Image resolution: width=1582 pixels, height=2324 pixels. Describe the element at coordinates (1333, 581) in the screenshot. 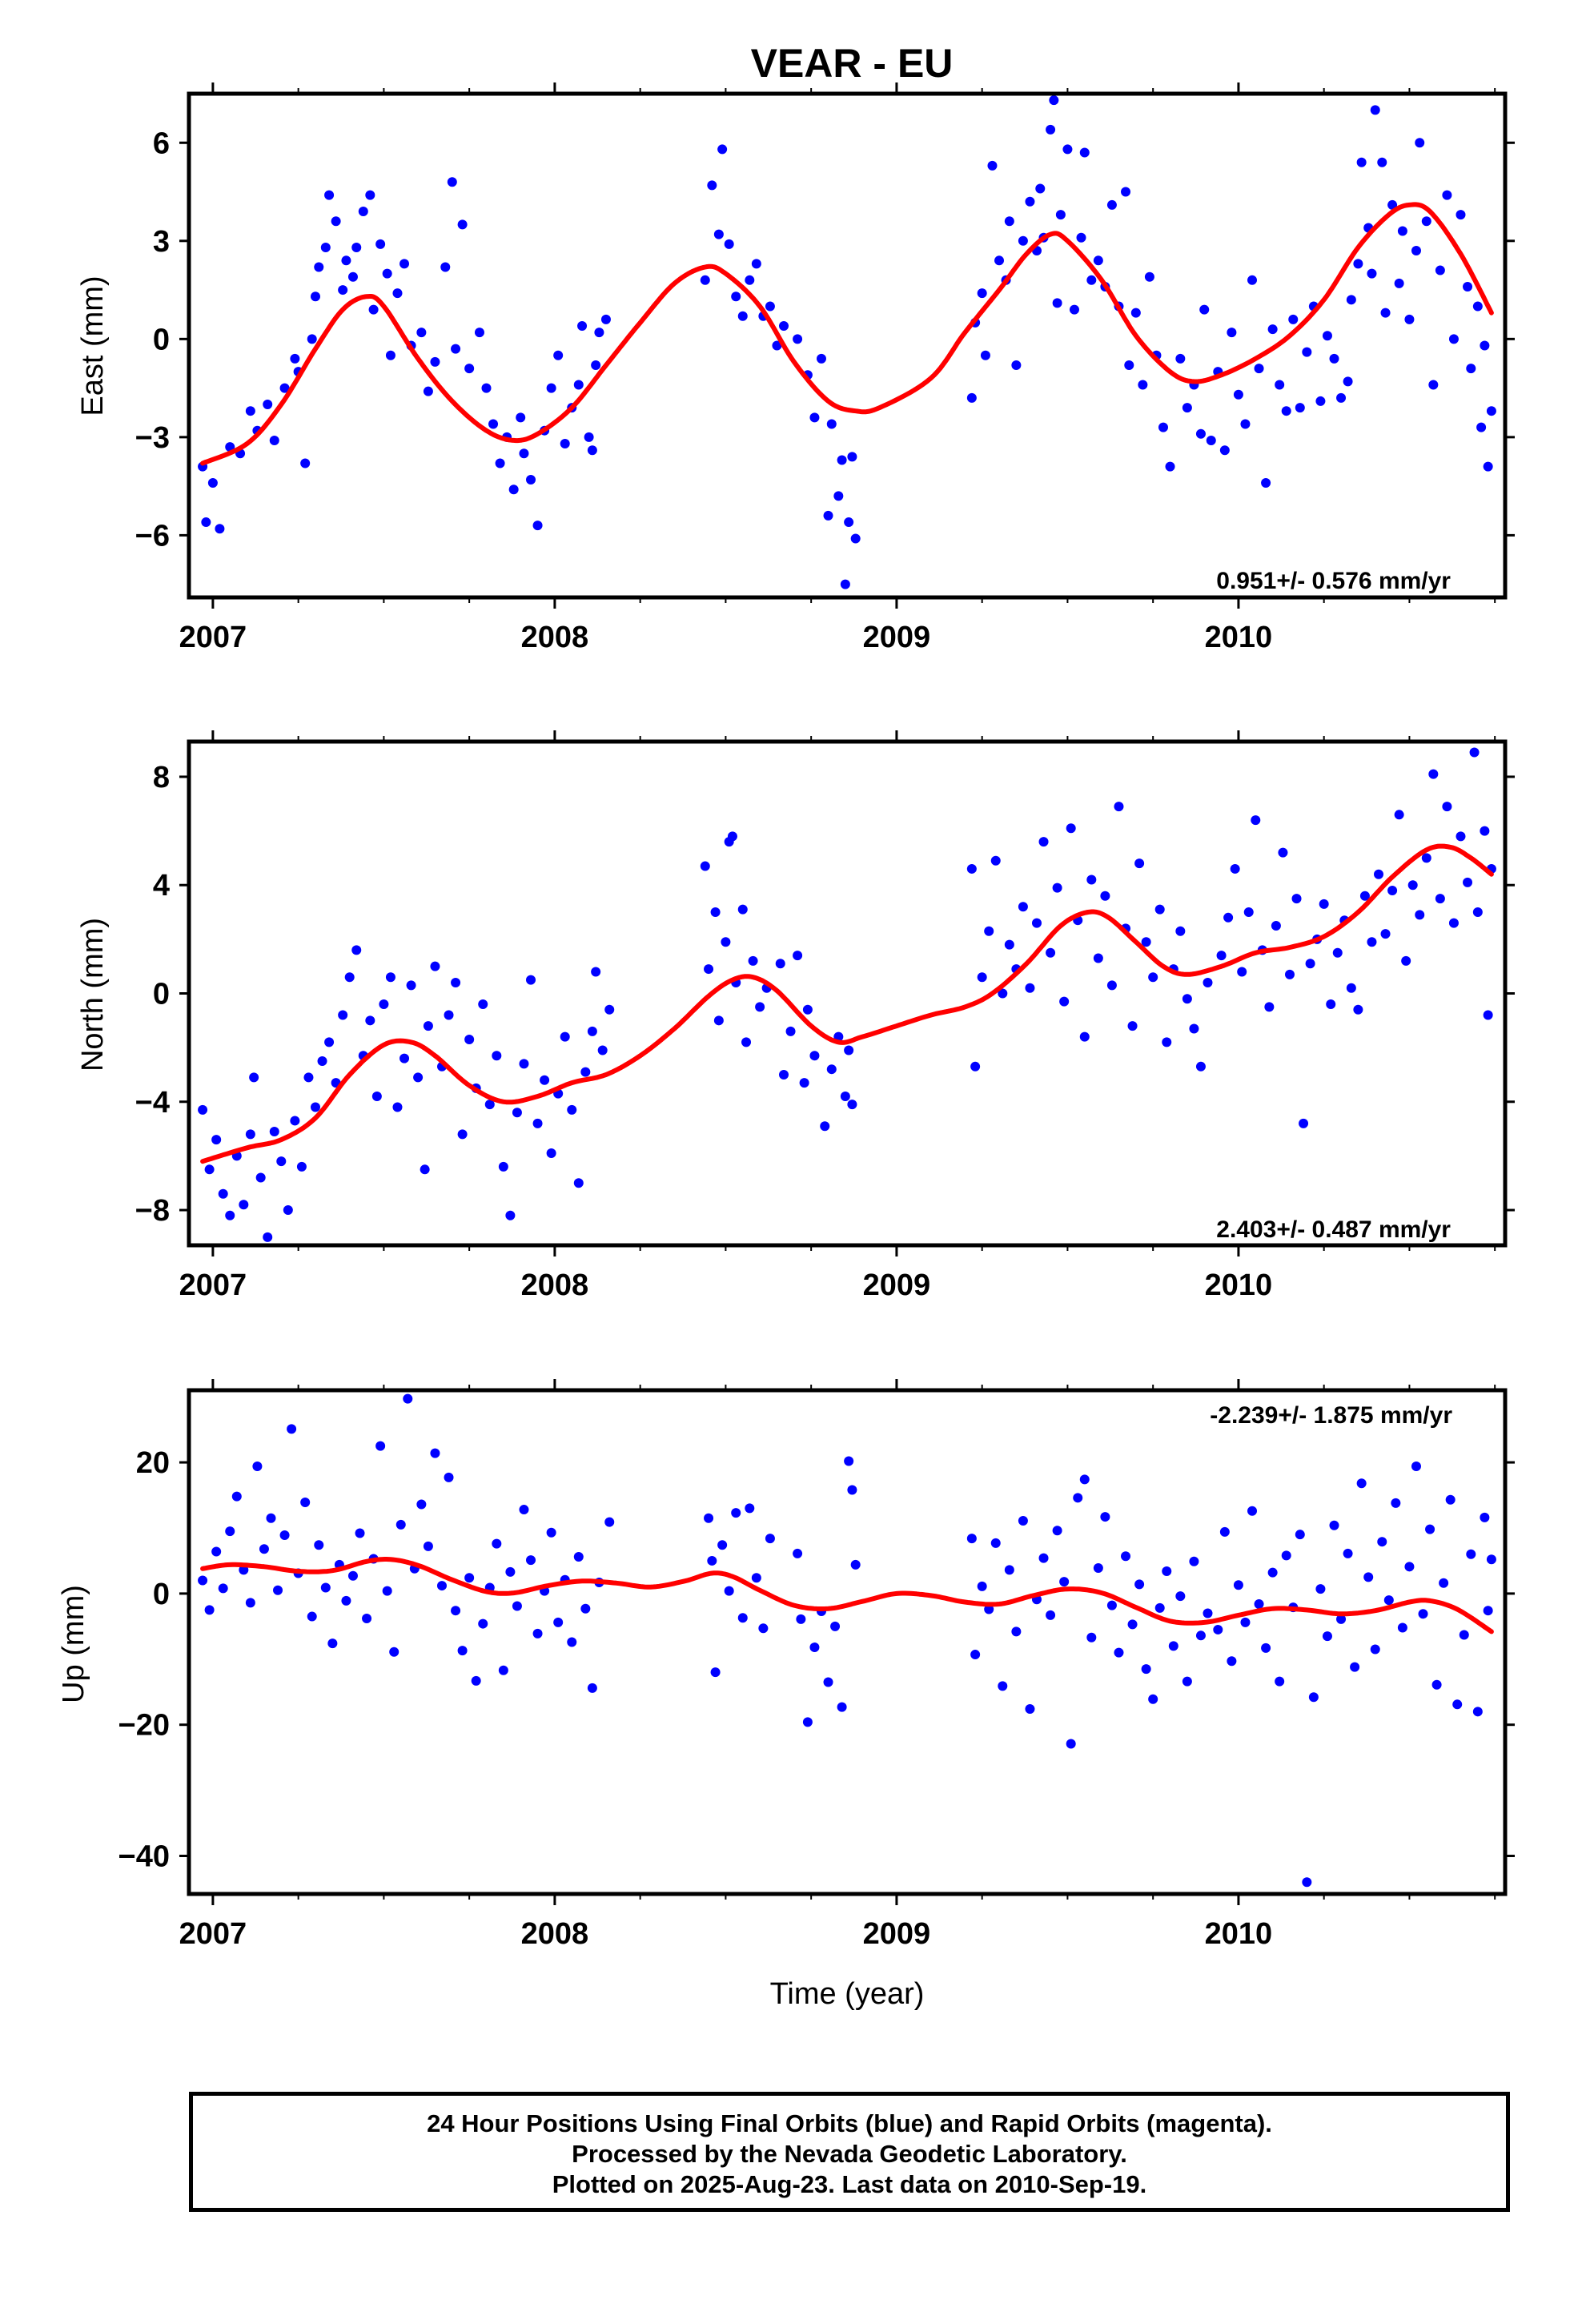

I see `east-rate-label: 0.951+/- 0.576 mm/yr` at that location.